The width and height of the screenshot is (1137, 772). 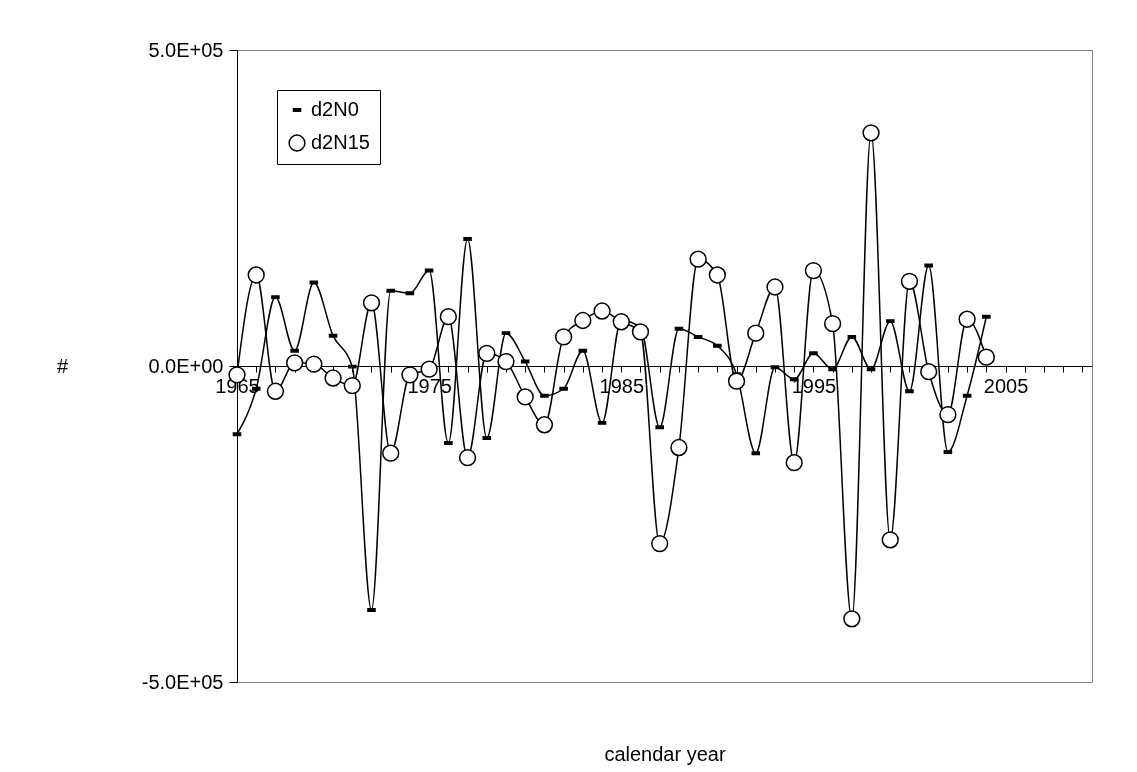 What do you see at coordinates (335, 109) in the screenshot?
I see `legend-label: d2N0` at bounding box center [335, 109].